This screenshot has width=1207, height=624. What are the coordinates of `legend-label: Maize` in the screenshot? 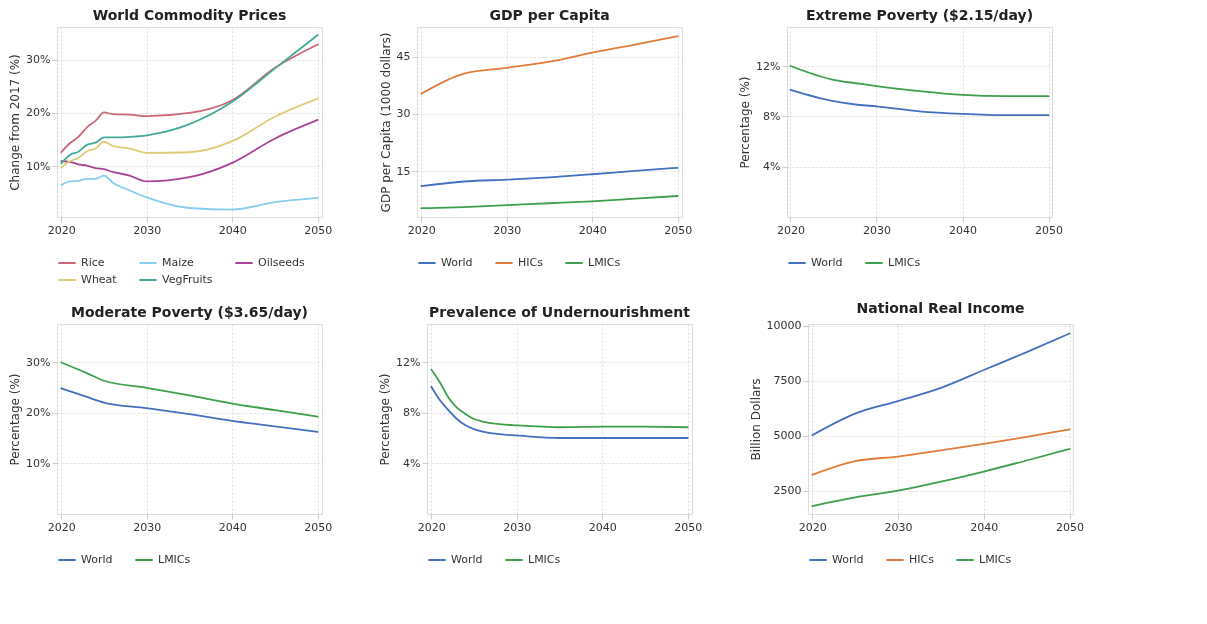 It's located at (178, 262).